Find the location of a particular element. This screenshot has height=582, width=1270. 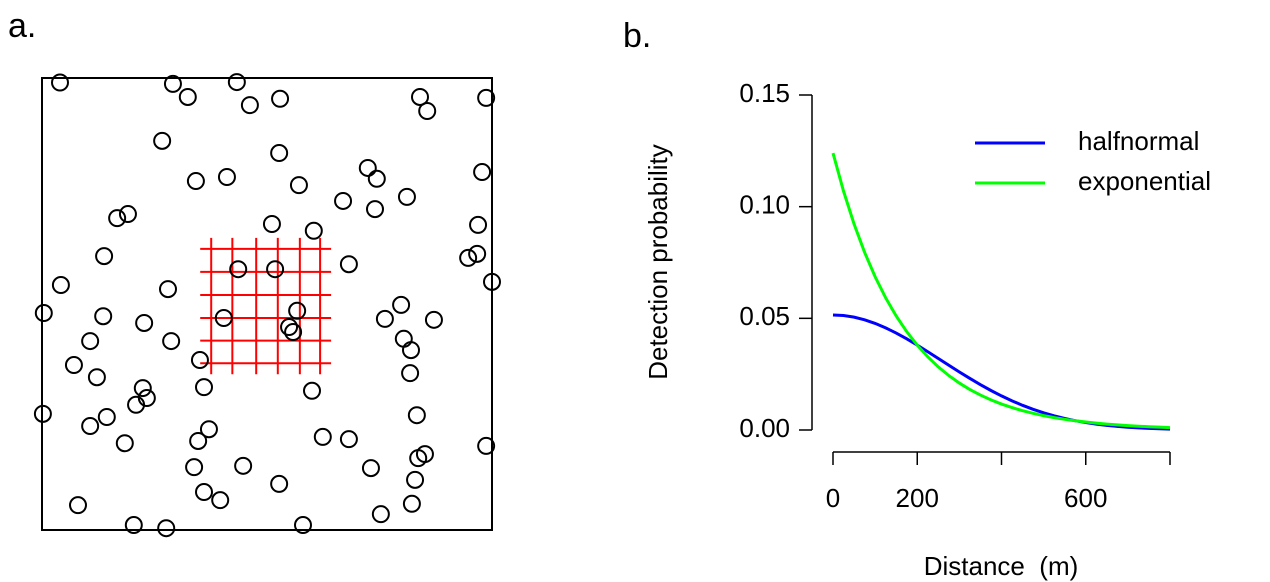

x-axis-label: Distance (m) is located at coordinates (1001, 566).